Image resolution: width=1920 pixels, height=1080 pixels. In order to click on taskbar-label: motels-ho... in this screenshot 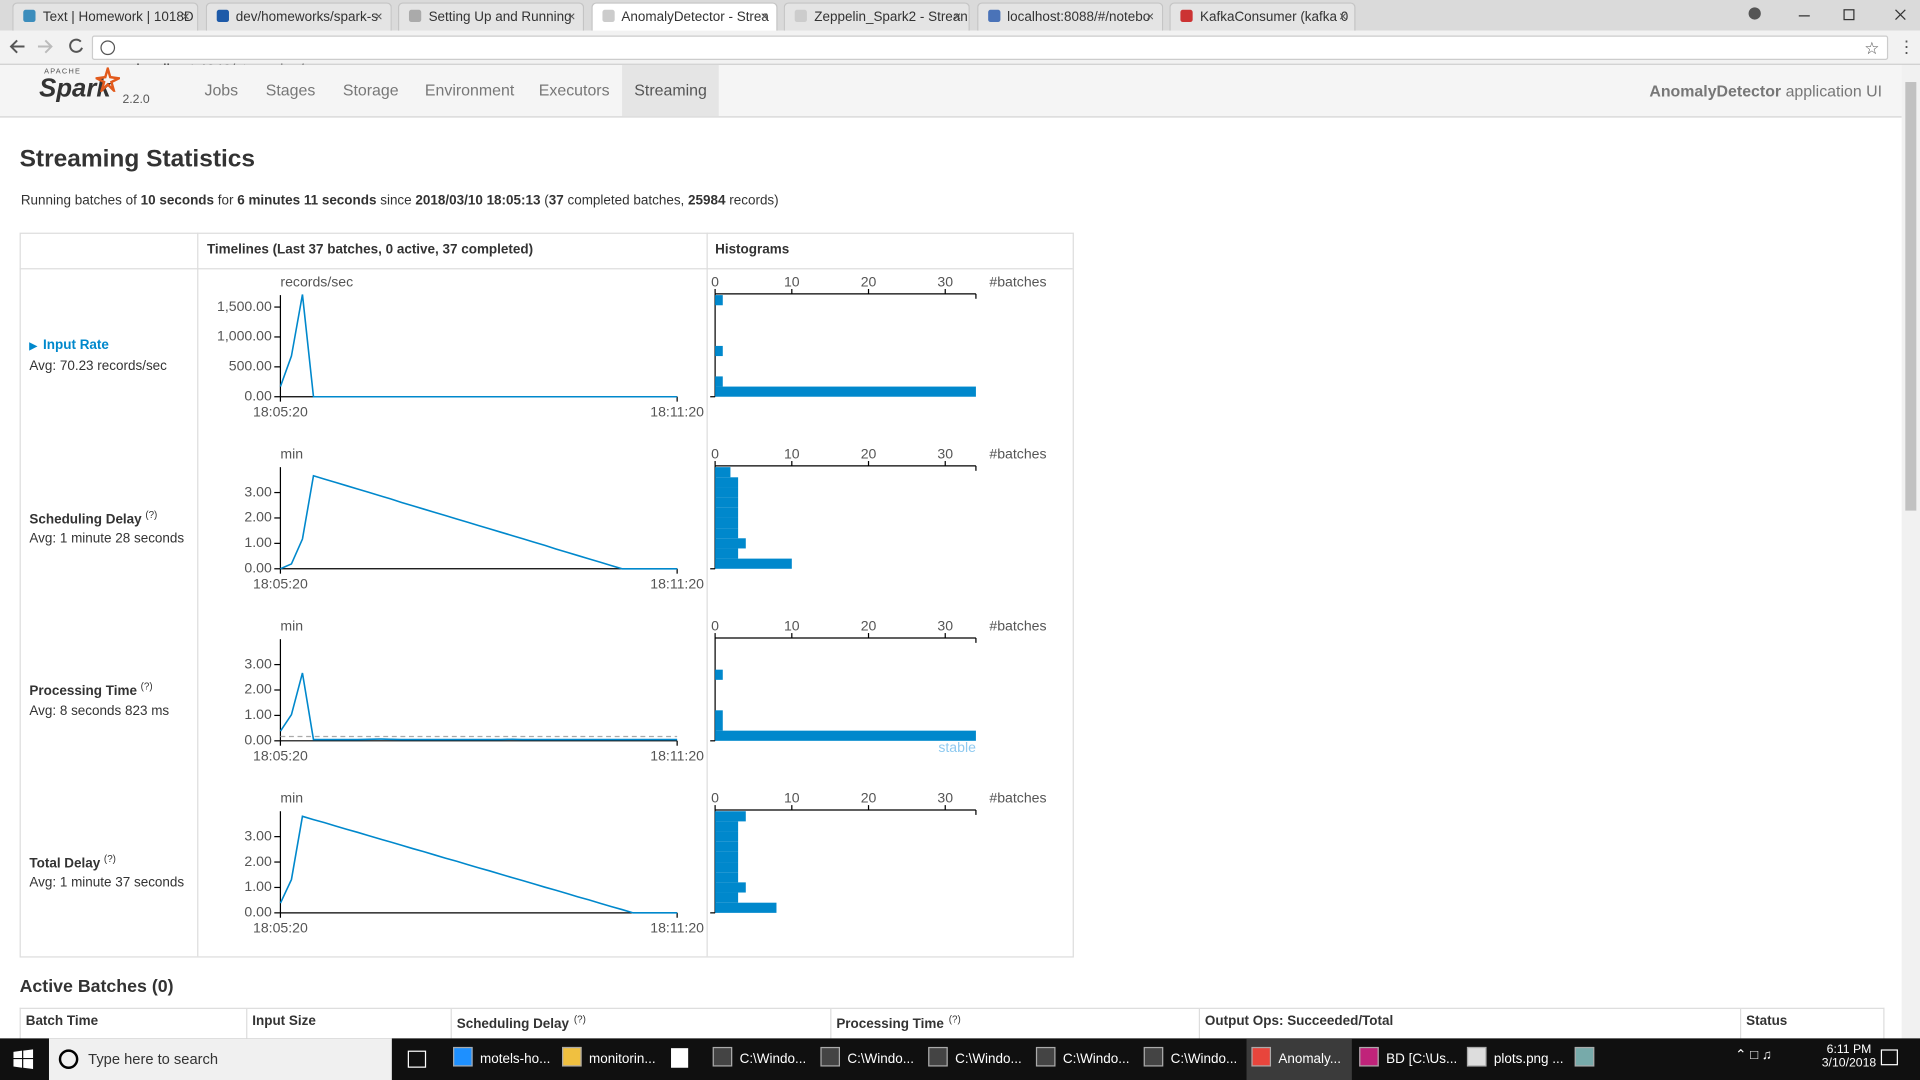, I will do `click(515, 1059)`.